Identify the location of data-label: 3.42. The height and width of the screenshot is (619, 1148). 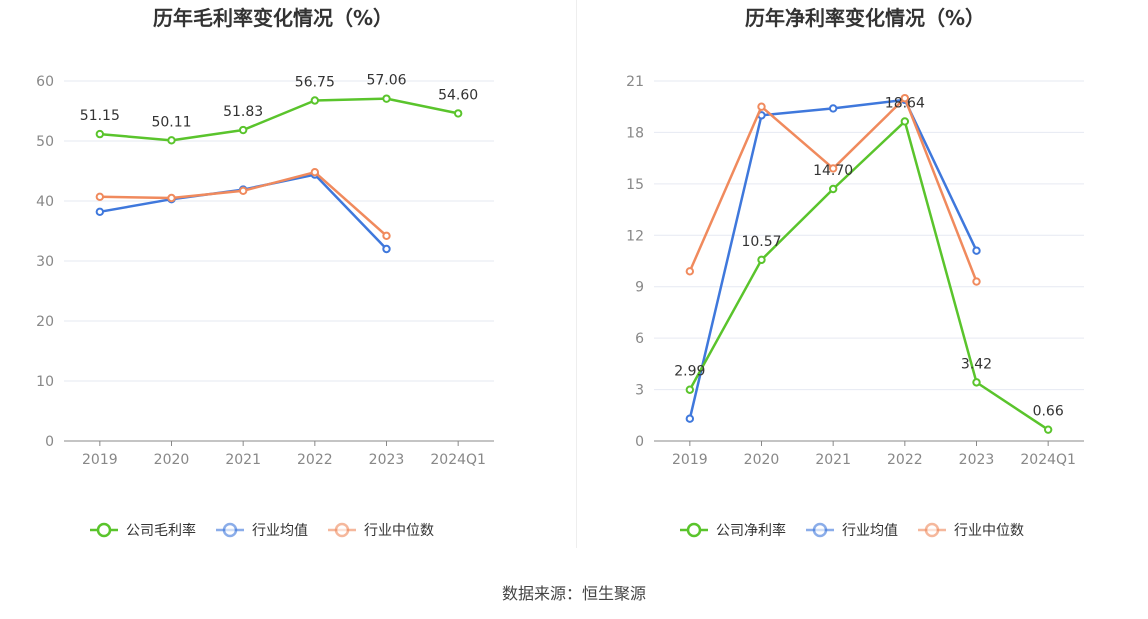
(976, 364).